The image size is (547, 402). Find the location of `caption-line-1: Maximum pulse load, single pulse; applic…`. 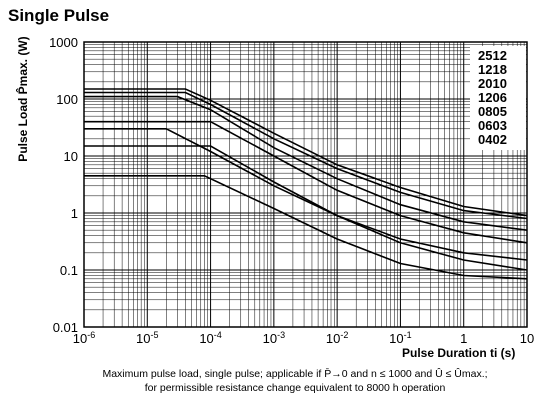

caption-line-1: Maximum pulse load, single pulse; applic… is located at coordinates (295, 374).